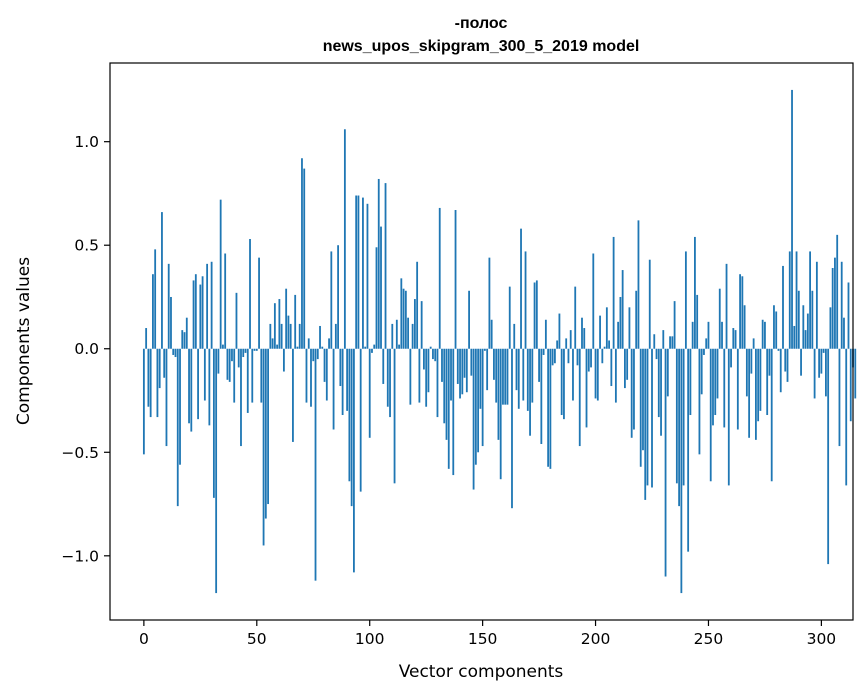  What do you see at coordinates (481, 23) in the screenshot?
I see `chart-title: -полос` at bounding box center [481, 23].